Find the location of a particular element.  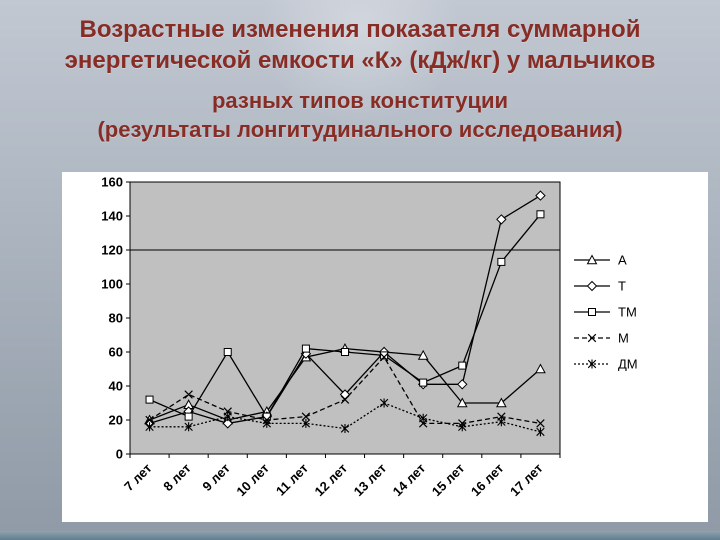

y-tick-label: 60 is located at coordinates (116, 352).